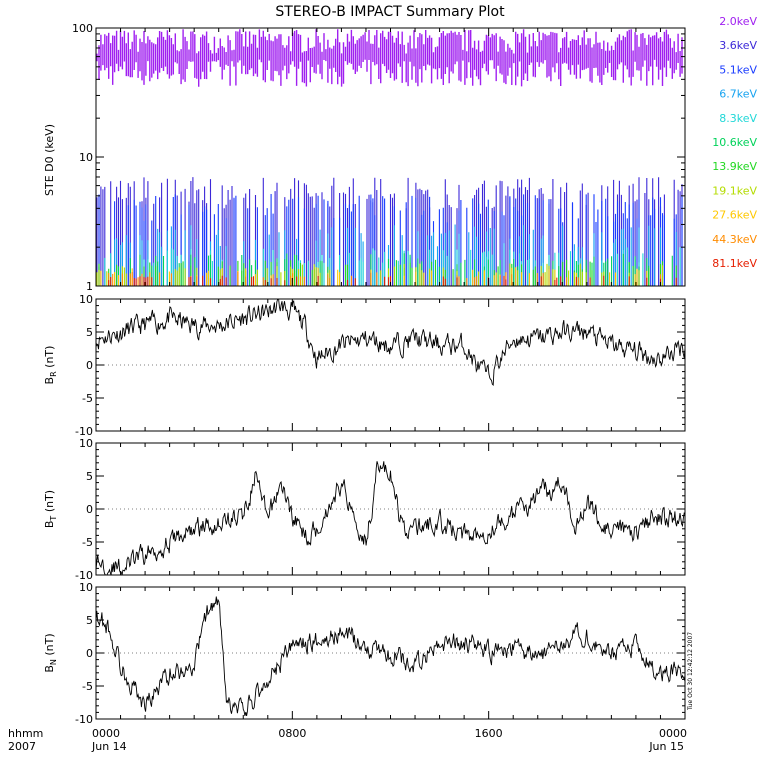  I want to click on legend-entry-2.0keV: 2.0keV, so click(738, 21).